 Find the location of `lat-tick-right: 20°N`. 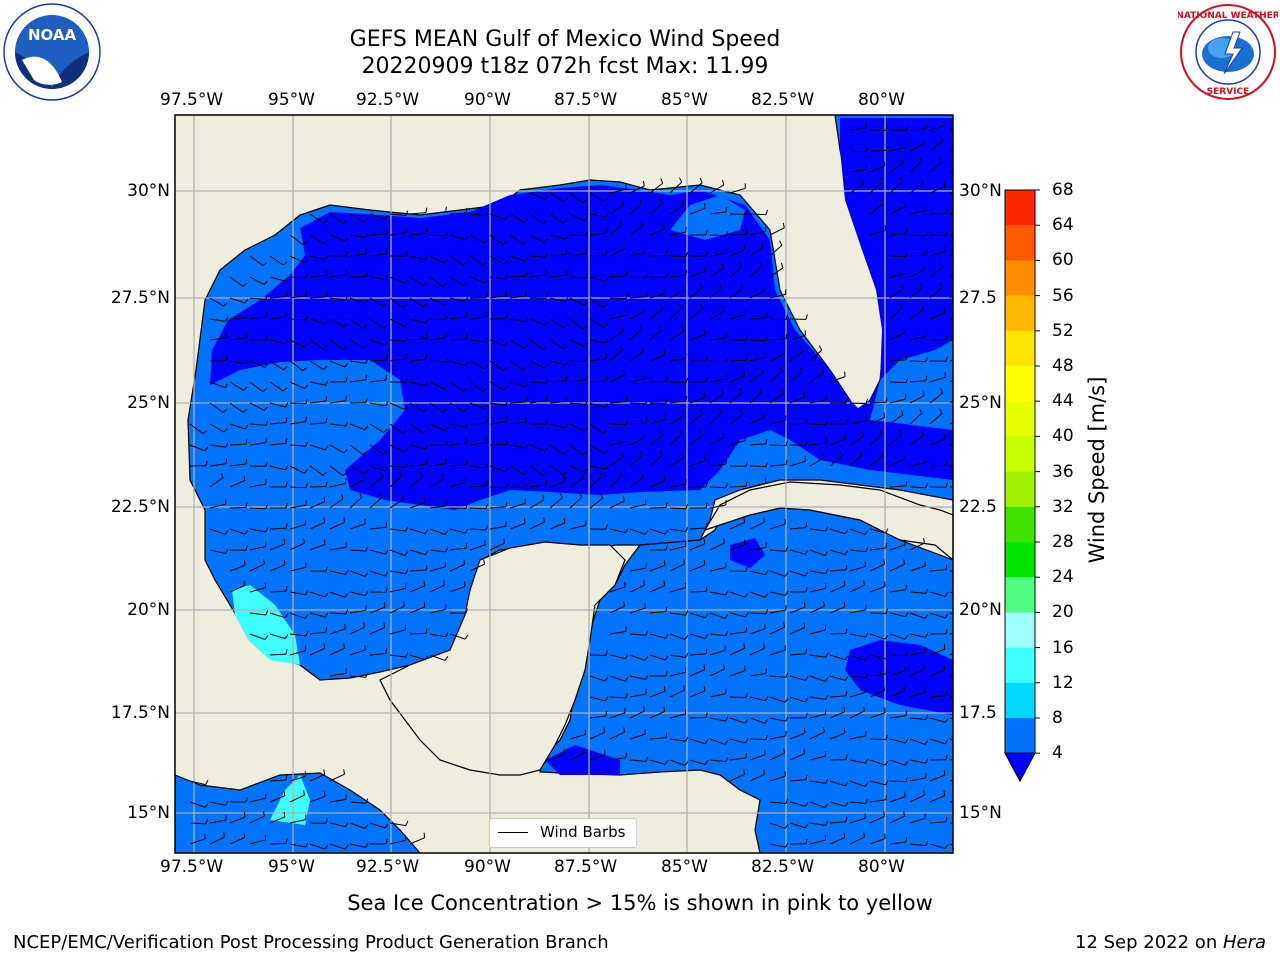

lat-tick-right: 20°N is located at coordinates (980, 610).